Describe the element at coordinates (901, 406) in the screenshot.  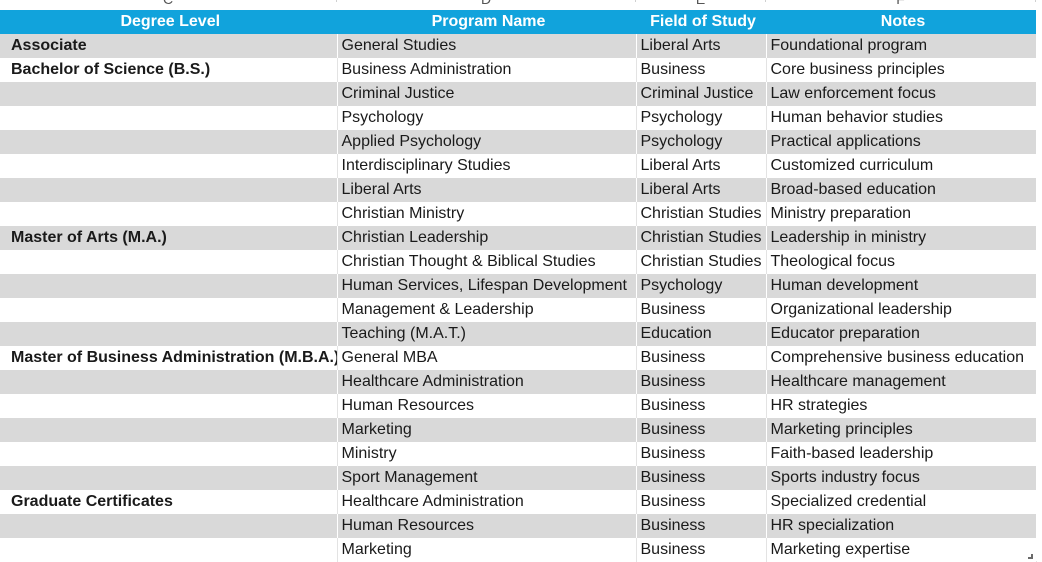
I see `cell-notes: HR strategies` at that location.